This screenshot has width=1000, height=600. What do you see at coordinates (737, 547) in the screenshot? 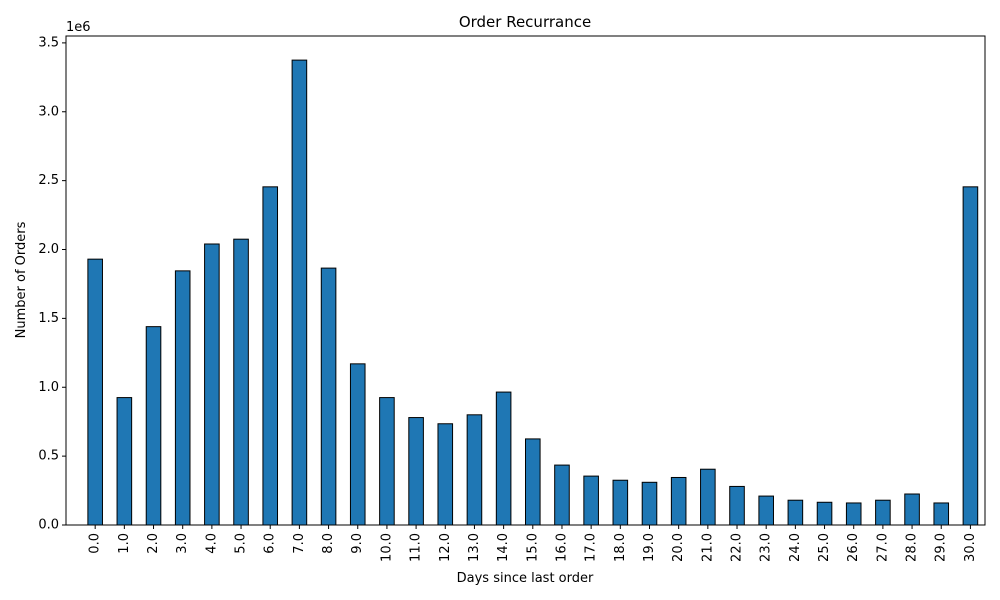
I see `x-tick-label: 22.0` at bounding box center [737, 547].